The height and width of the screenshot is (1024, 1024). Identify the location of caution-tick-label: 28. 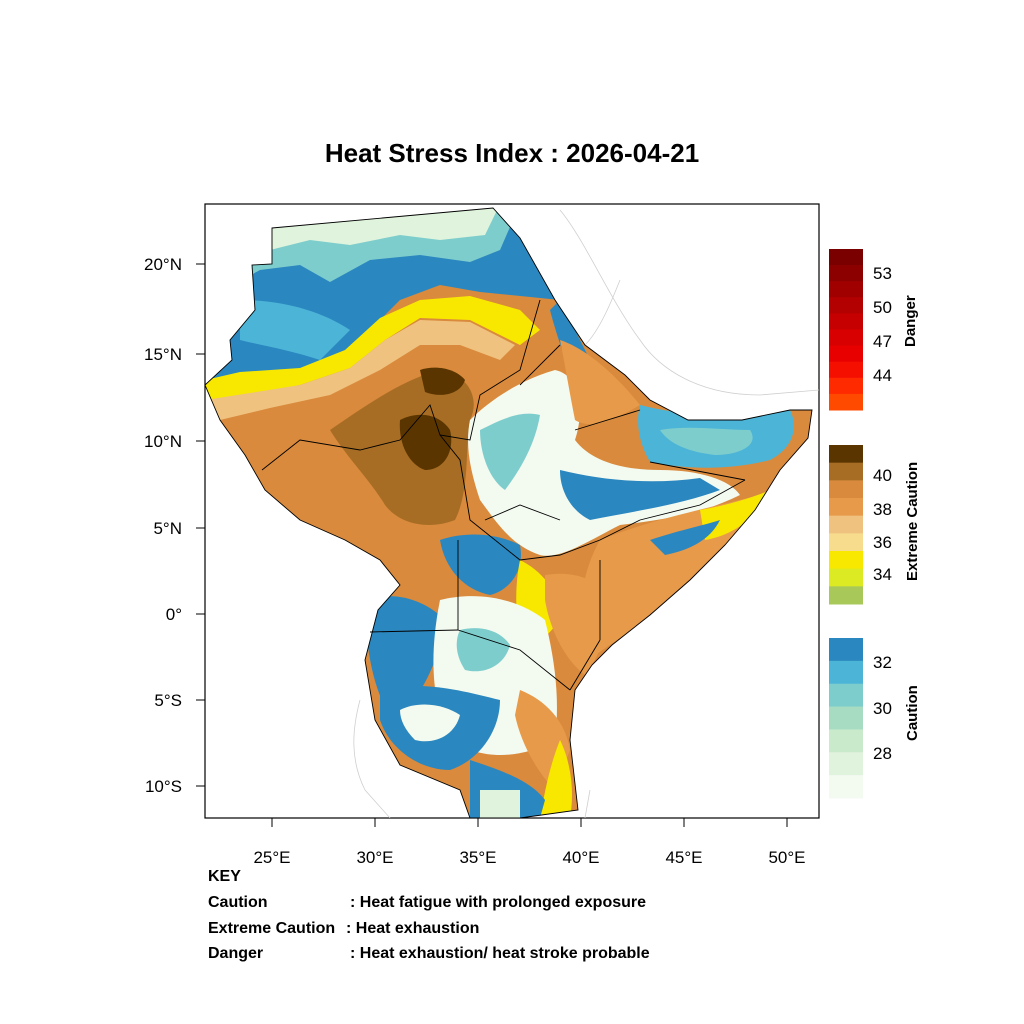
(882, 753).